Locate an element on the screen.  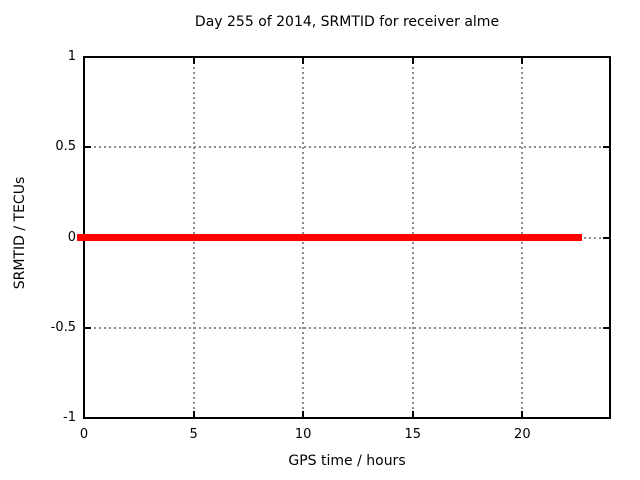
x-axis-label: GPS time / hours is located at coordinates (347, 461).